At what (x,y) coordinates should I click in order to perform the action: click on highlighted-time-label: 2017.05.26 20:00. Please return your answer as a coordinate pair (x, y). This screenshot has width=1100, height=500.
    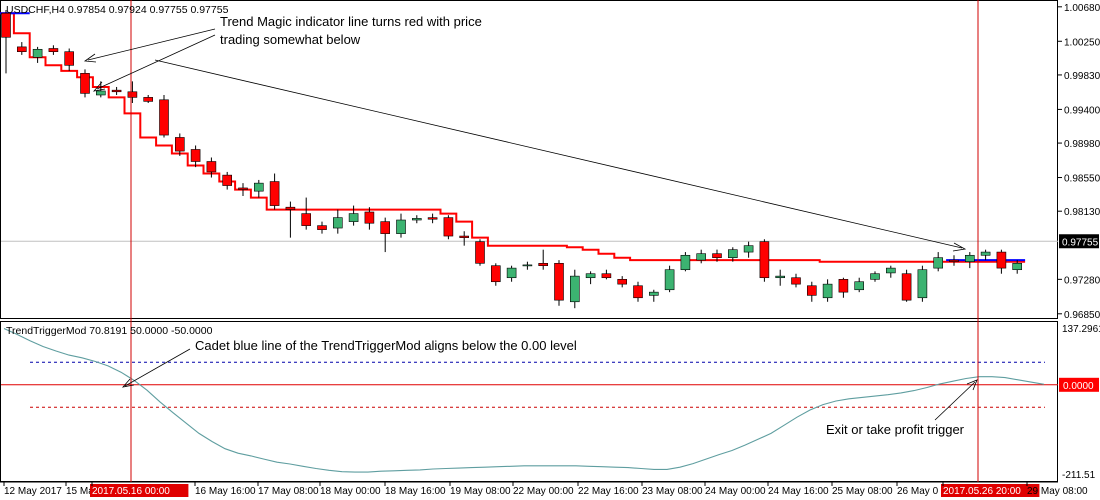
    Looking at the image, I should click on (982, 491).